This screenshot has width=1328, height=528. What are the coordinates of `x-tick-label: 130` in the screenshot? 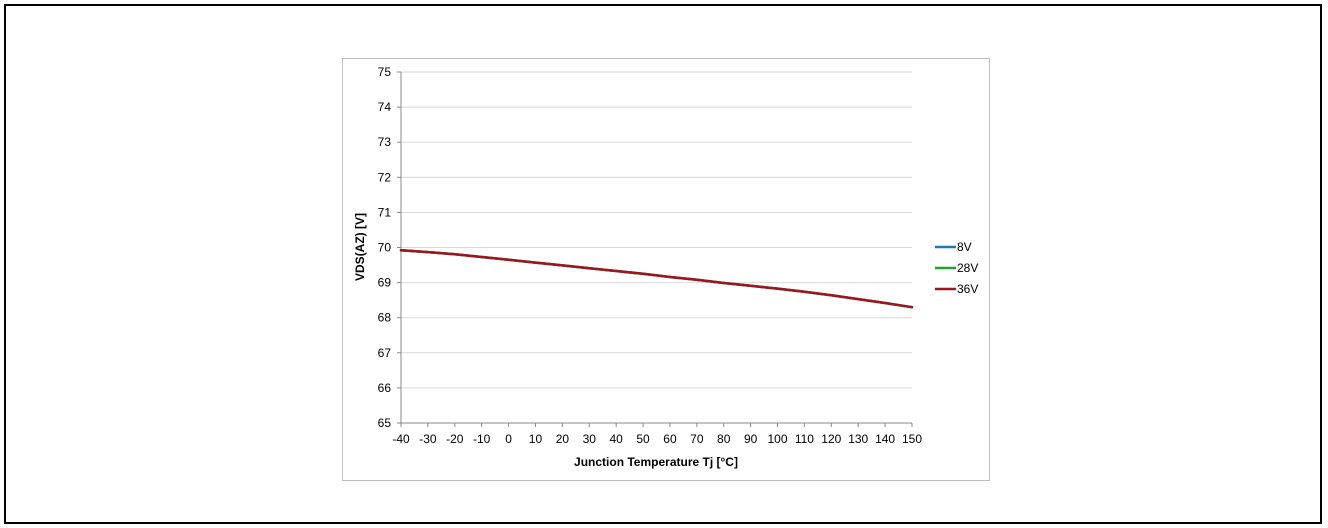 It's located at (858, 439).